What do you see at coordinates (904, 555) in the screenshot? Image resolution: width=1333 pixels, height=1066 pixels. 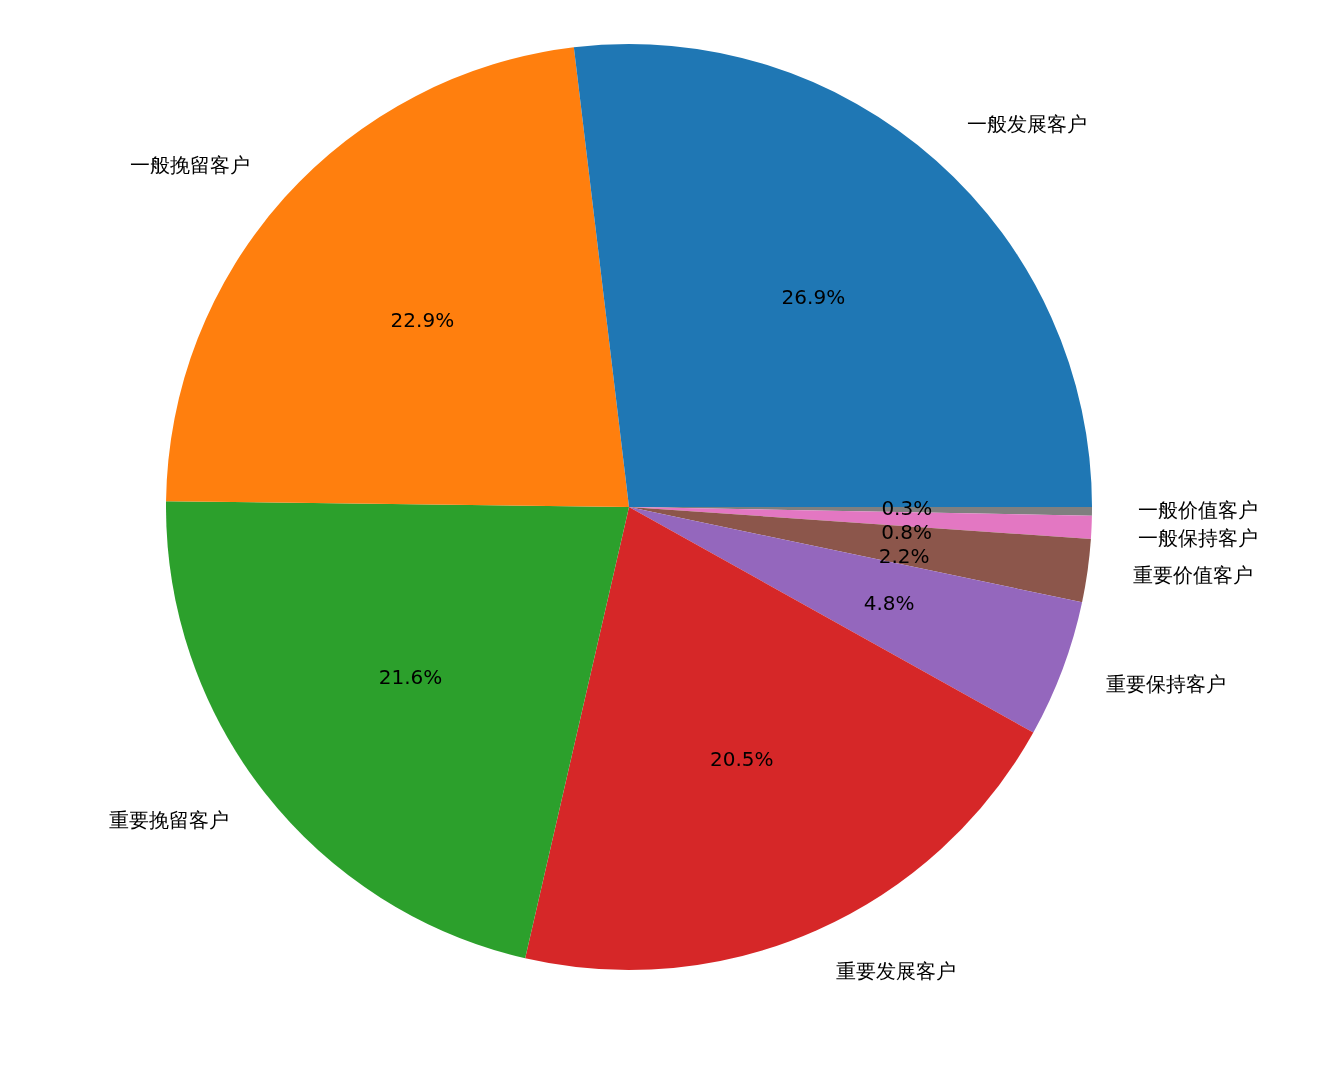 I see `data-label: 2.2%` at bounding box center [904, 555].